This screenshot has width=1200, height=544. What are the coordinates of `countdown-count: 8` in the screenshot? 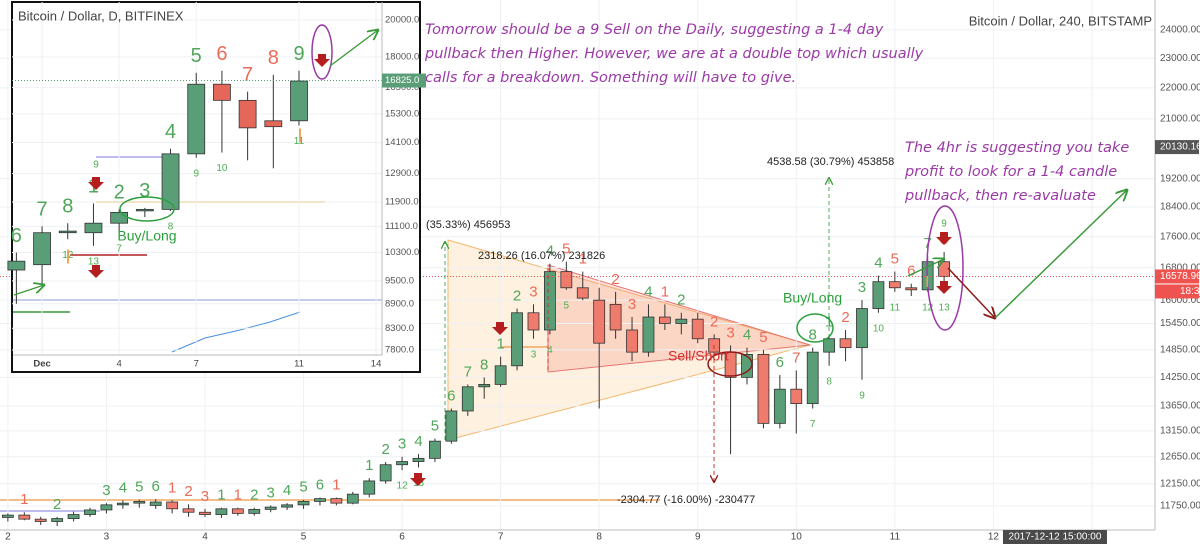 It's located at (829, 381).